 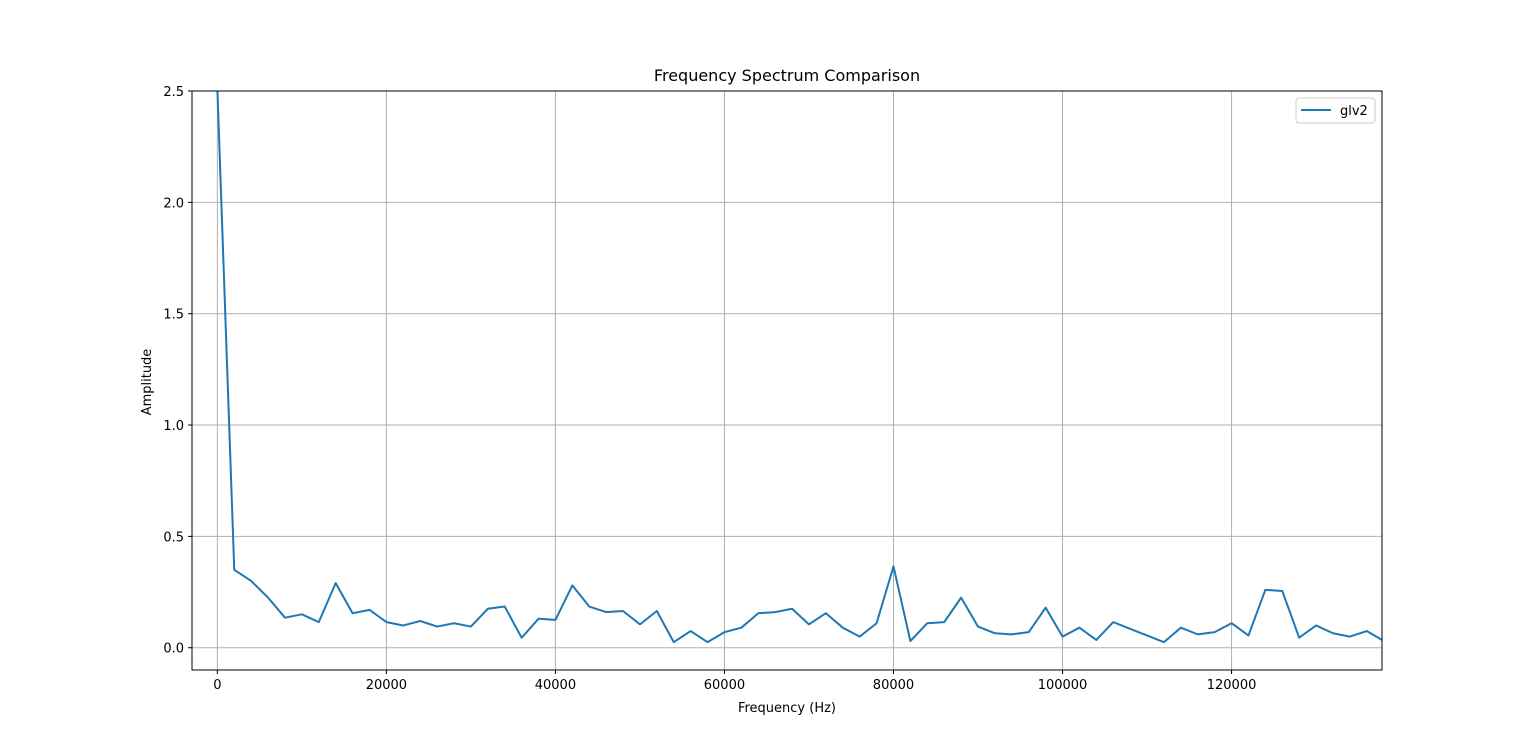 I want to click on y-tick-label: 0.5, so click(x=173, y=537).